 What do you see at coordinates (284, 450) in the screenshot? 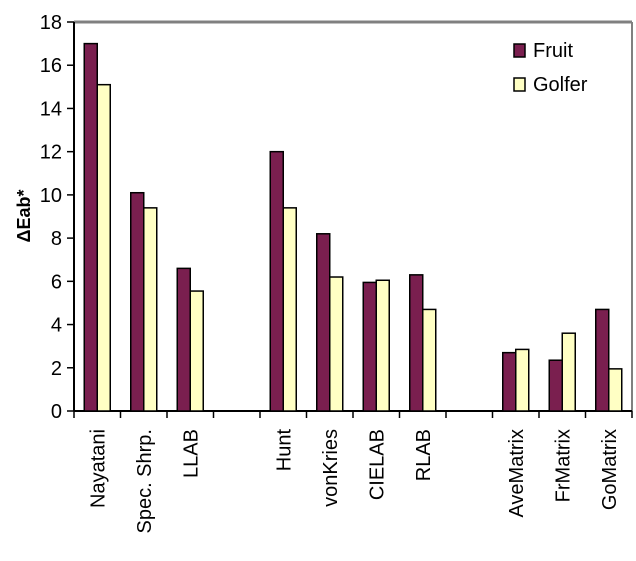
I see `category-label: Hunt` at bounding box center [284, 450].